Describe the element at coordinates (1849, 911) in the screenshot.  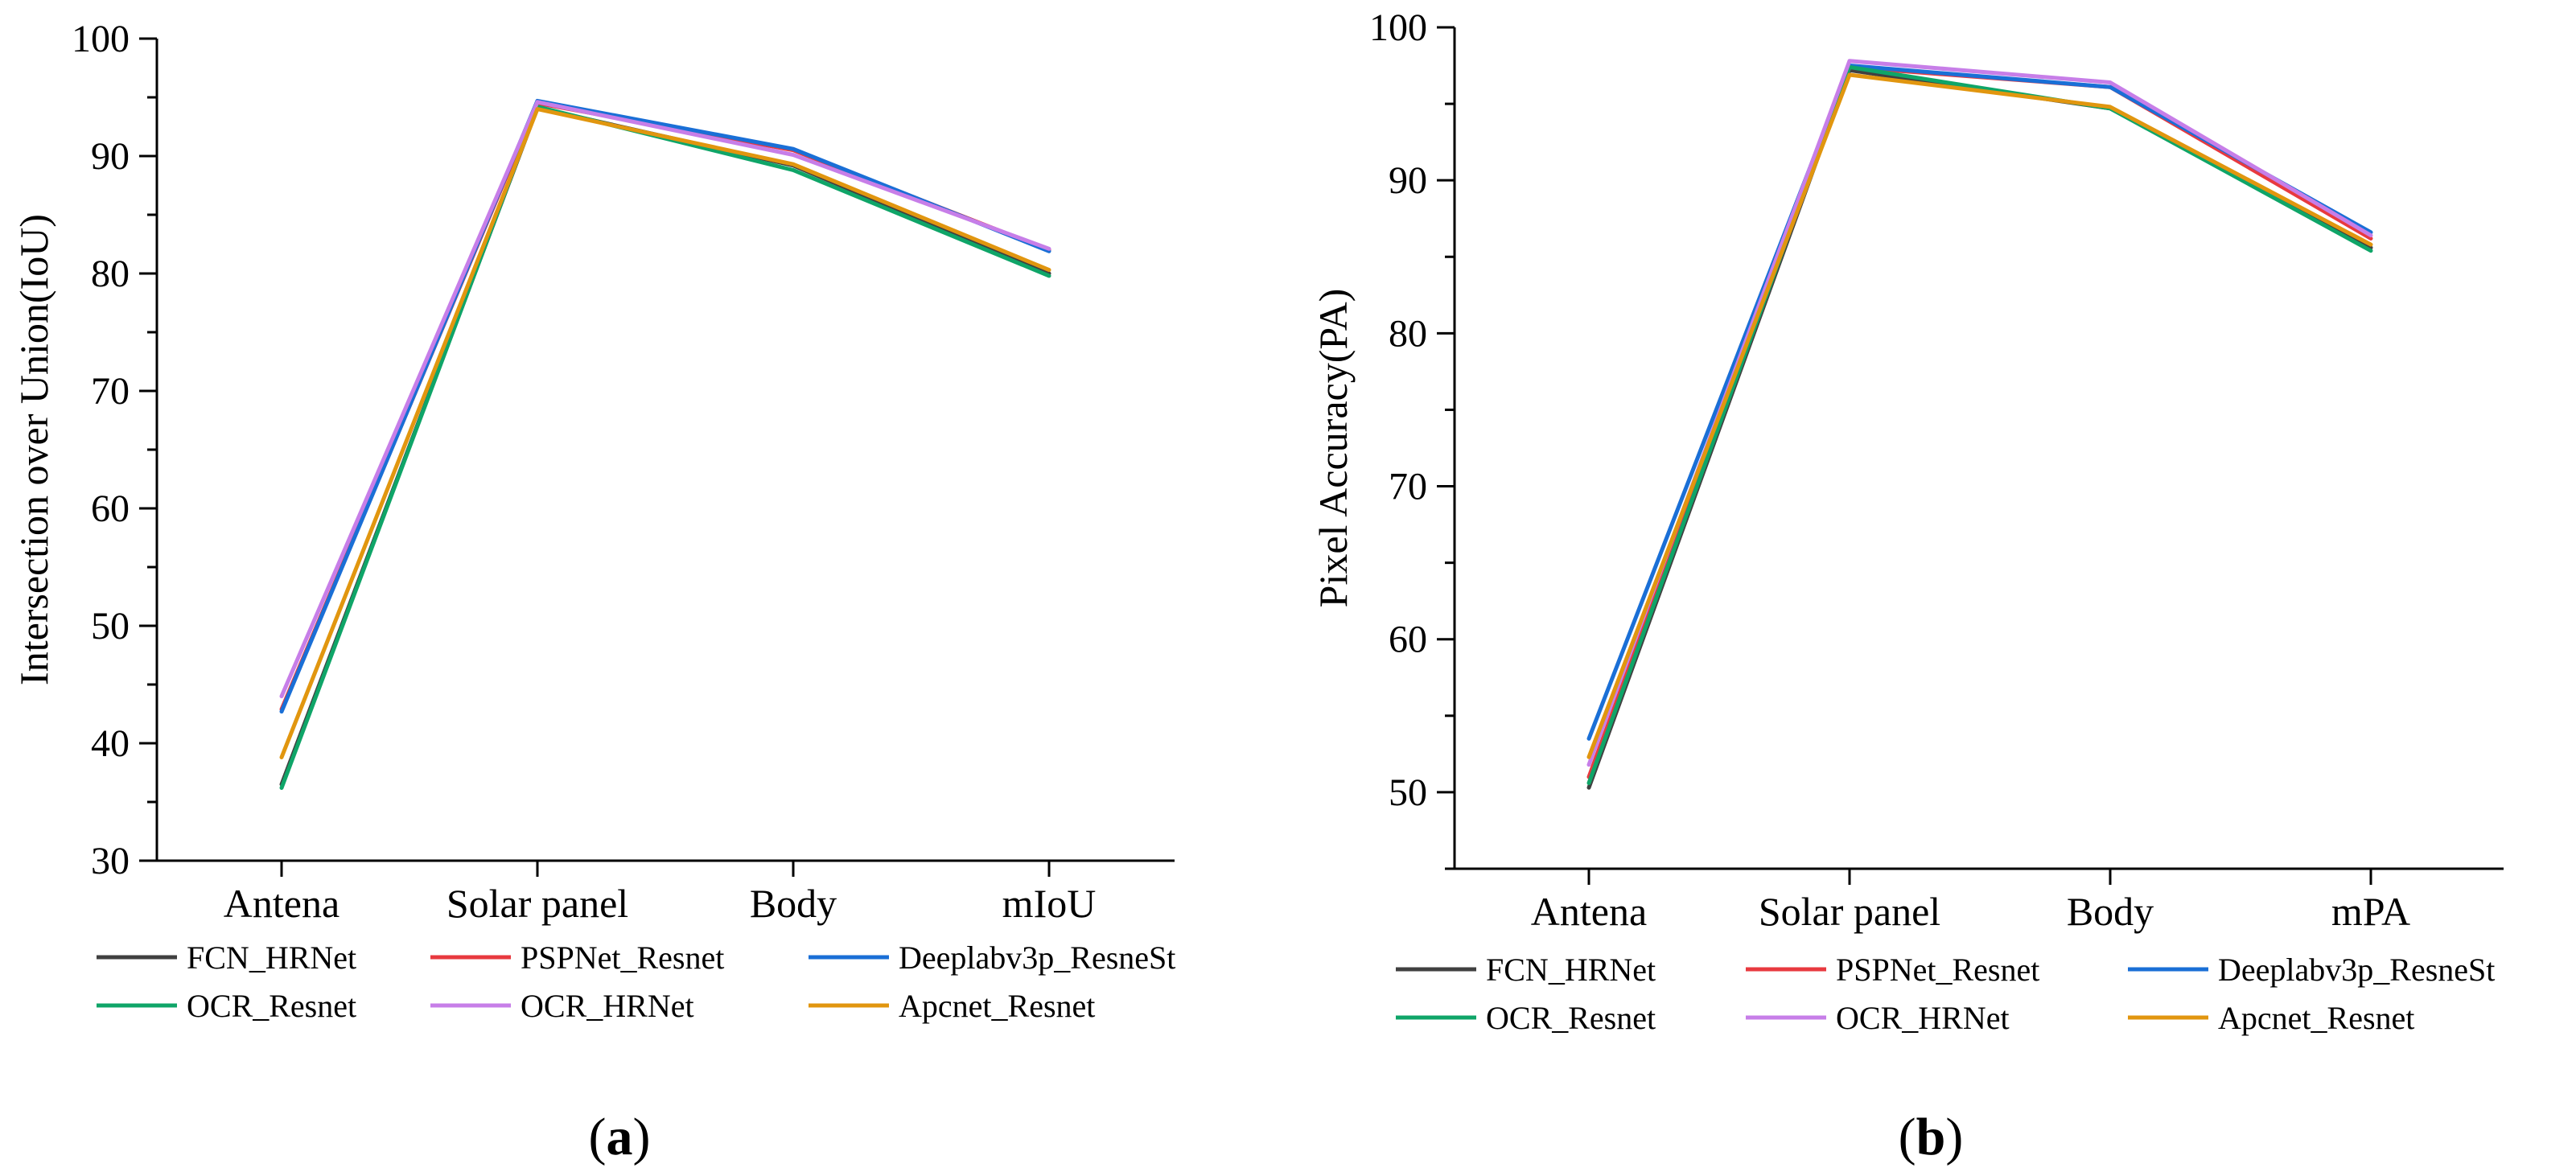
I see `x-category-label-b-solar-panel: Solar panel` at that location.